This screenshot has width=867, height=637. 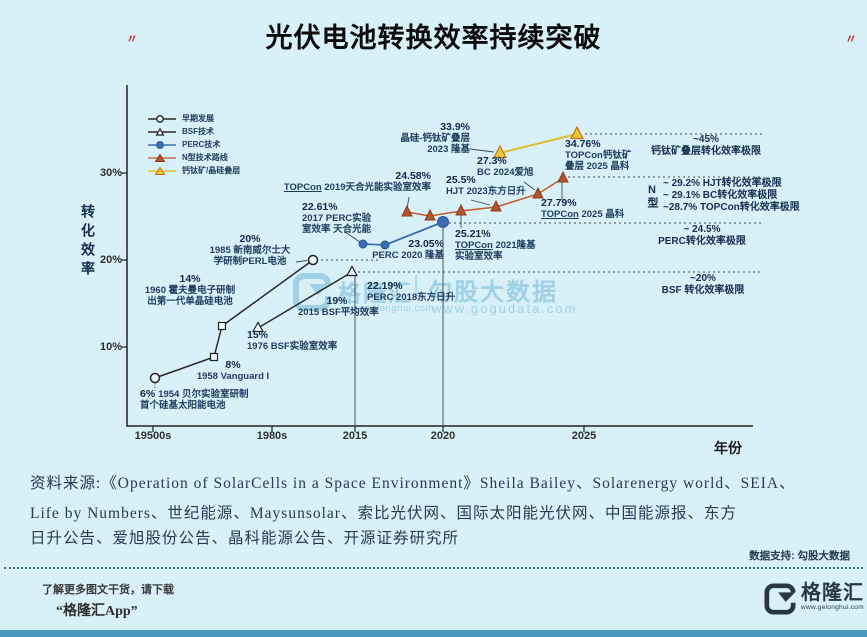 What do you see at coordinates (312, 292) in the screenshot?
I see `watermark-gelonghui-logo-icon` at bounding box center [312, 292].